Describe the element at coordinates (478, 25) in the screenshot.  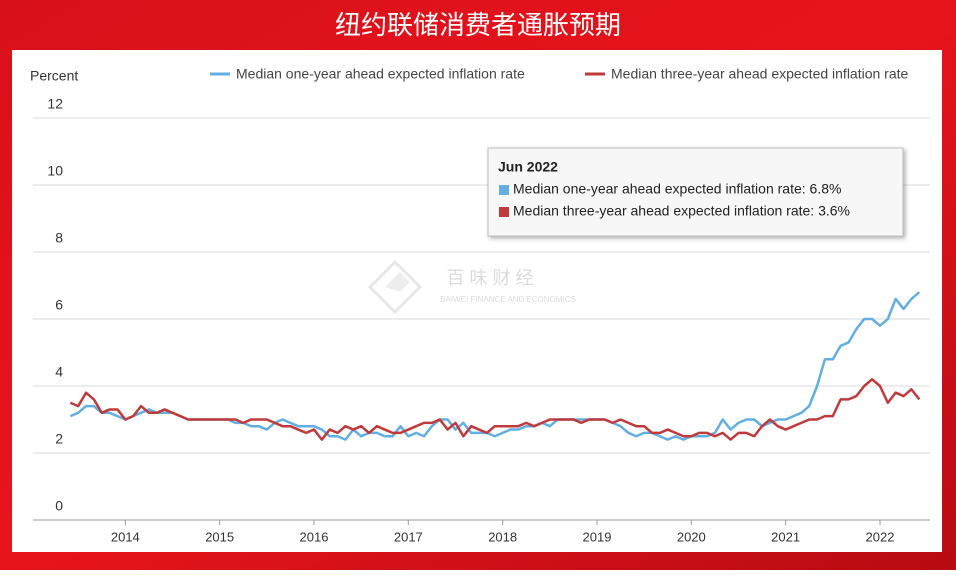
I see `chart-title: 纽约联储消费者通胀预期` at that location.